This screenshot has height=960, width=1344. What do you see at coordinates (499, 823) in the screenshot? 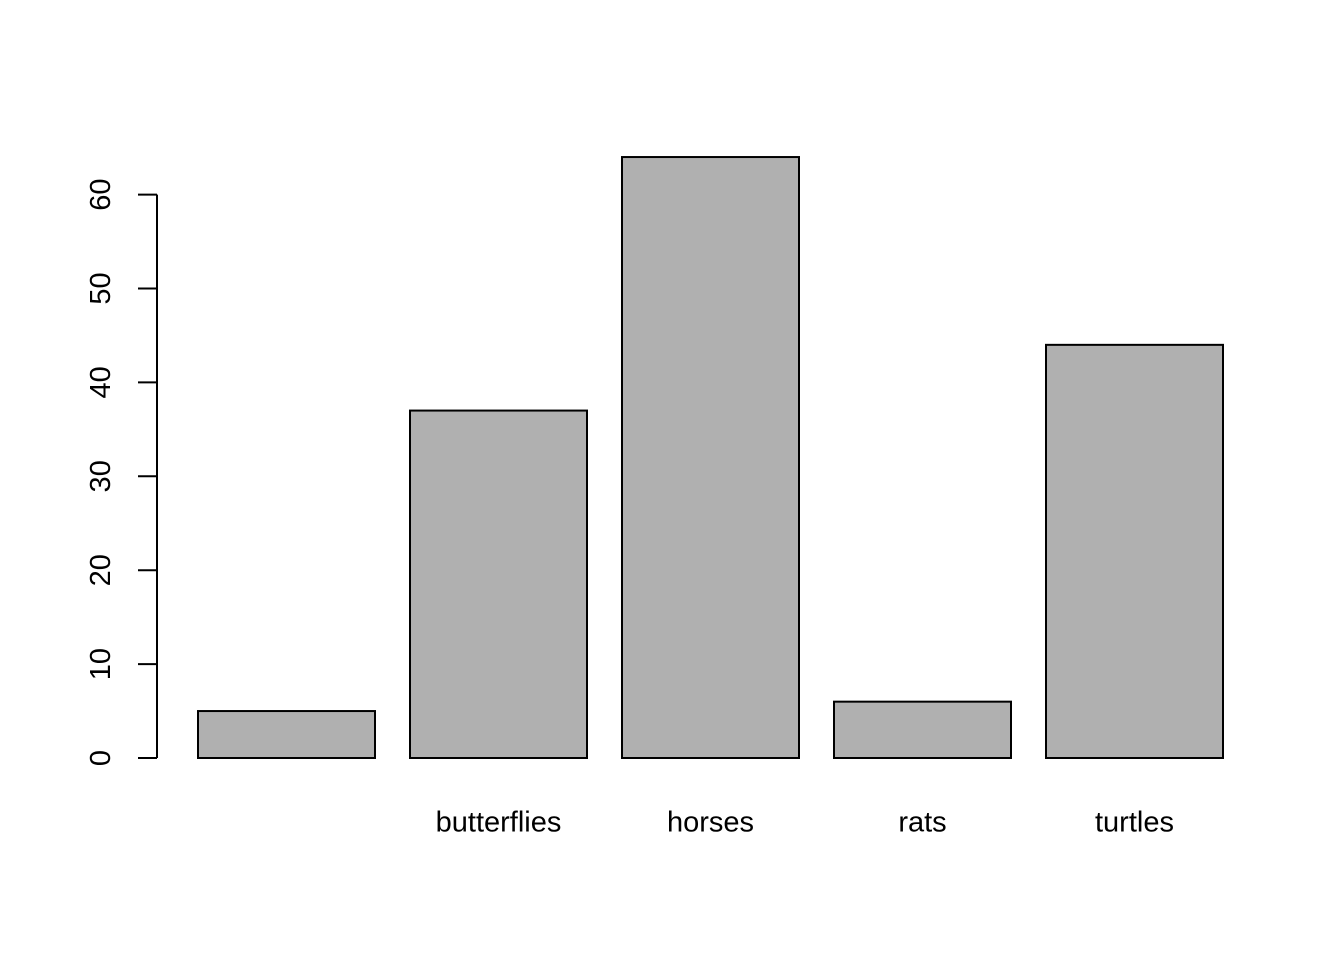
I see `x-category-label: butterflies` at bounding box center [499, 823].